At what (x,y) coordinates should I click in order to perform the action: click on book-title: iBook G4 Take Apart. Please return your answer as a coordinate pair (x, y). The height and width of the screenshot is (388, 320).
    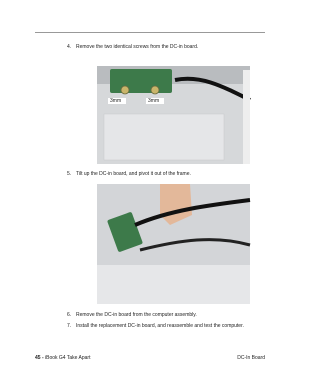
    Looking at the image, I should click on (68, 358).